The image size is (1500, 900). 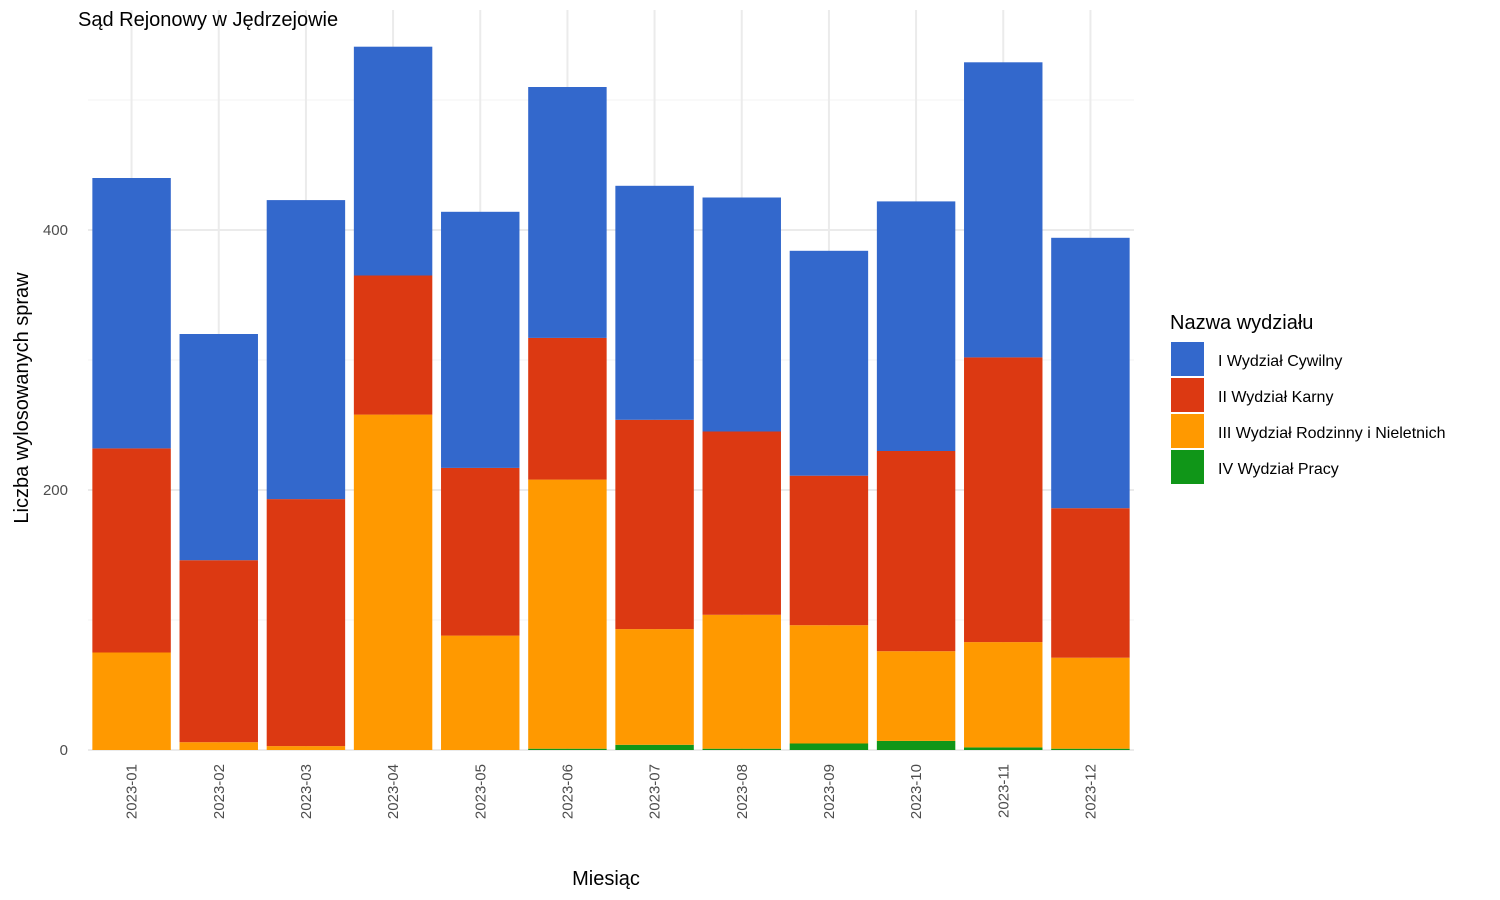 What do you see at coordinates (1090, 791) in the screenshot?
I see `x-tick-label: 2023-12` at bounding box center [1090, 791].